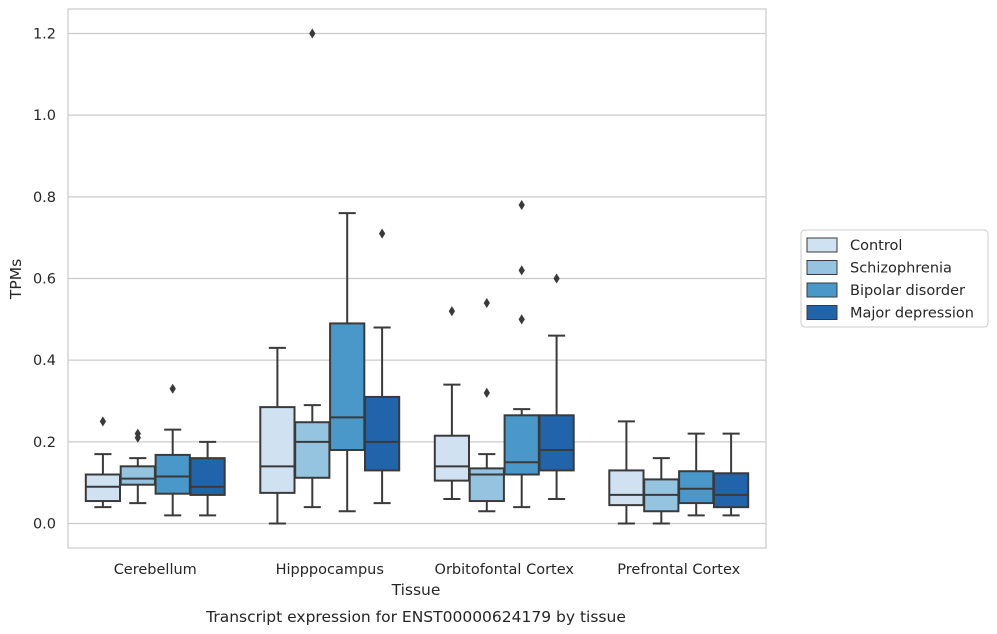 The width and height of the screenshot is (997, 634). What do you see at coordinates (155, 570) in the screenshot?
I see `x-tick-label: Cerebellum` at bounding box center [155, 570].